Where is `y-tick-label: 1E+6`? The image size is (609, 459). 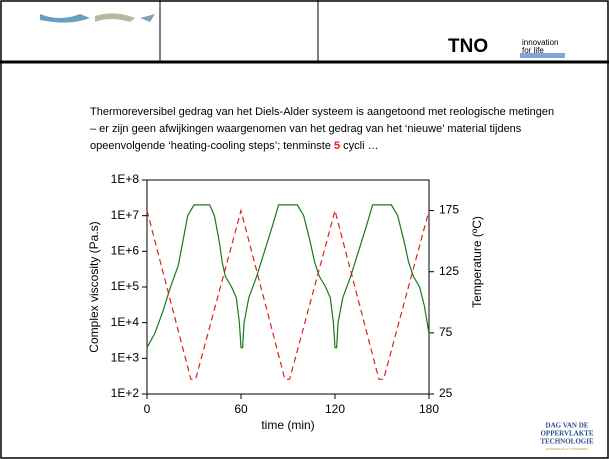
y-tick-label: 1E+6 is located at coordinates (125, 251).